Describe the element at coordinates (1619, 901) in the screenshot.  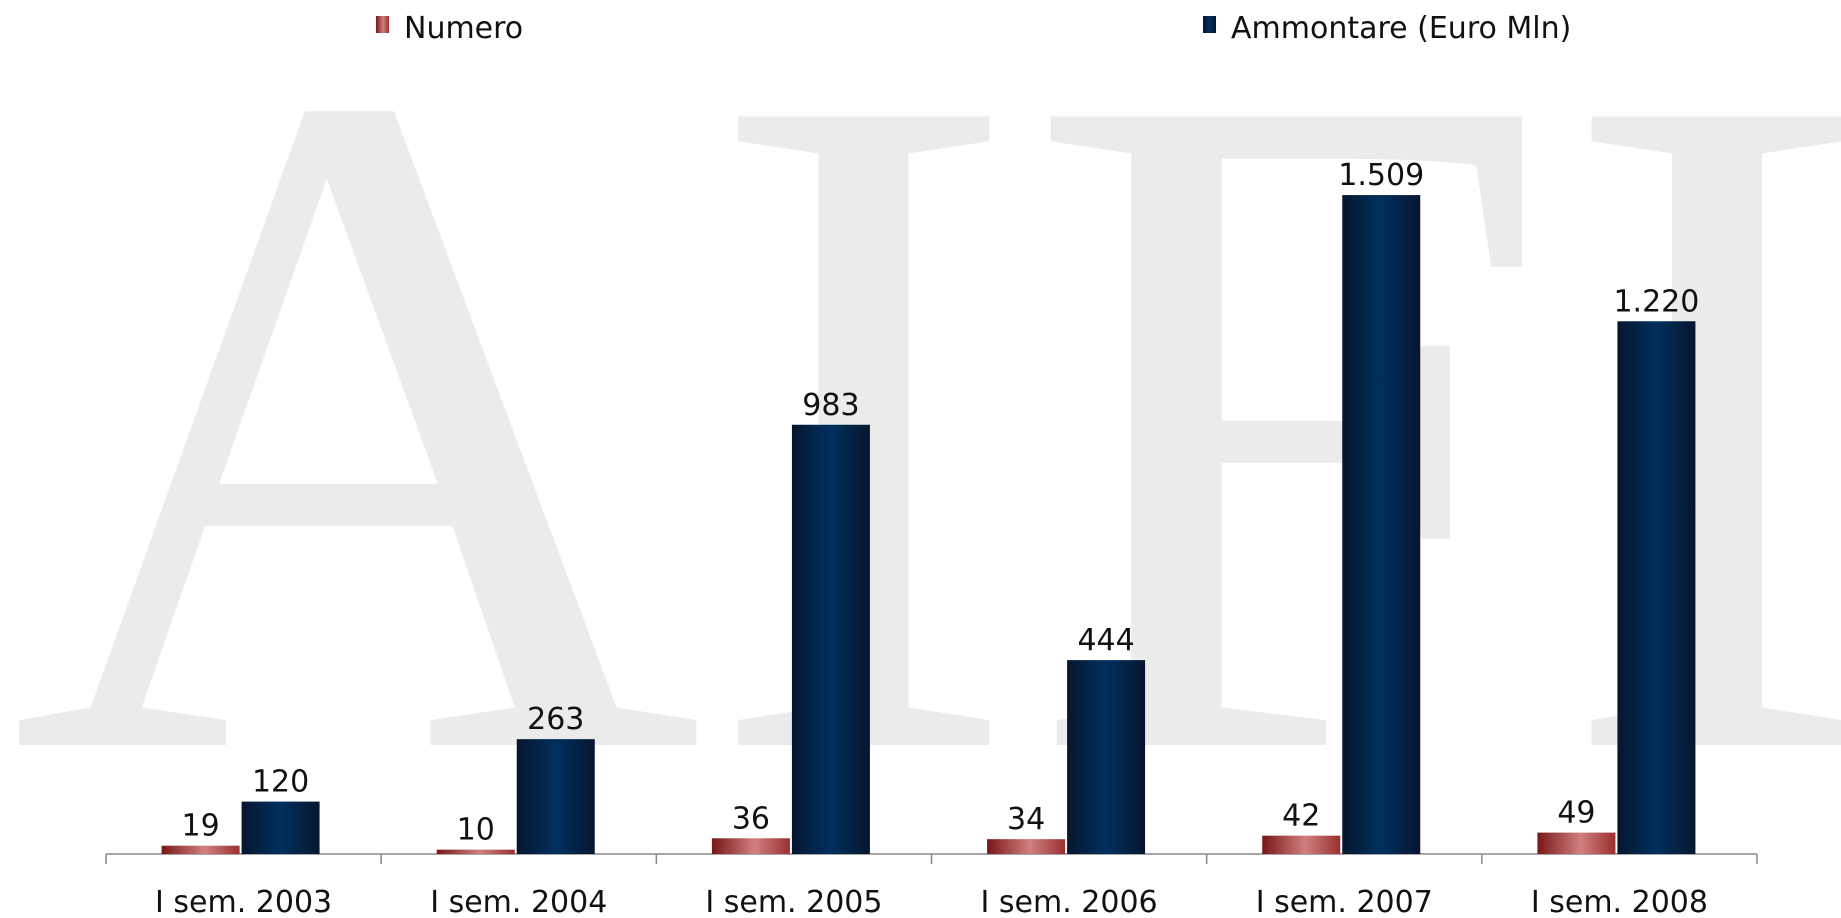
I see `x-tick-label: I sem. 2008` at that location.